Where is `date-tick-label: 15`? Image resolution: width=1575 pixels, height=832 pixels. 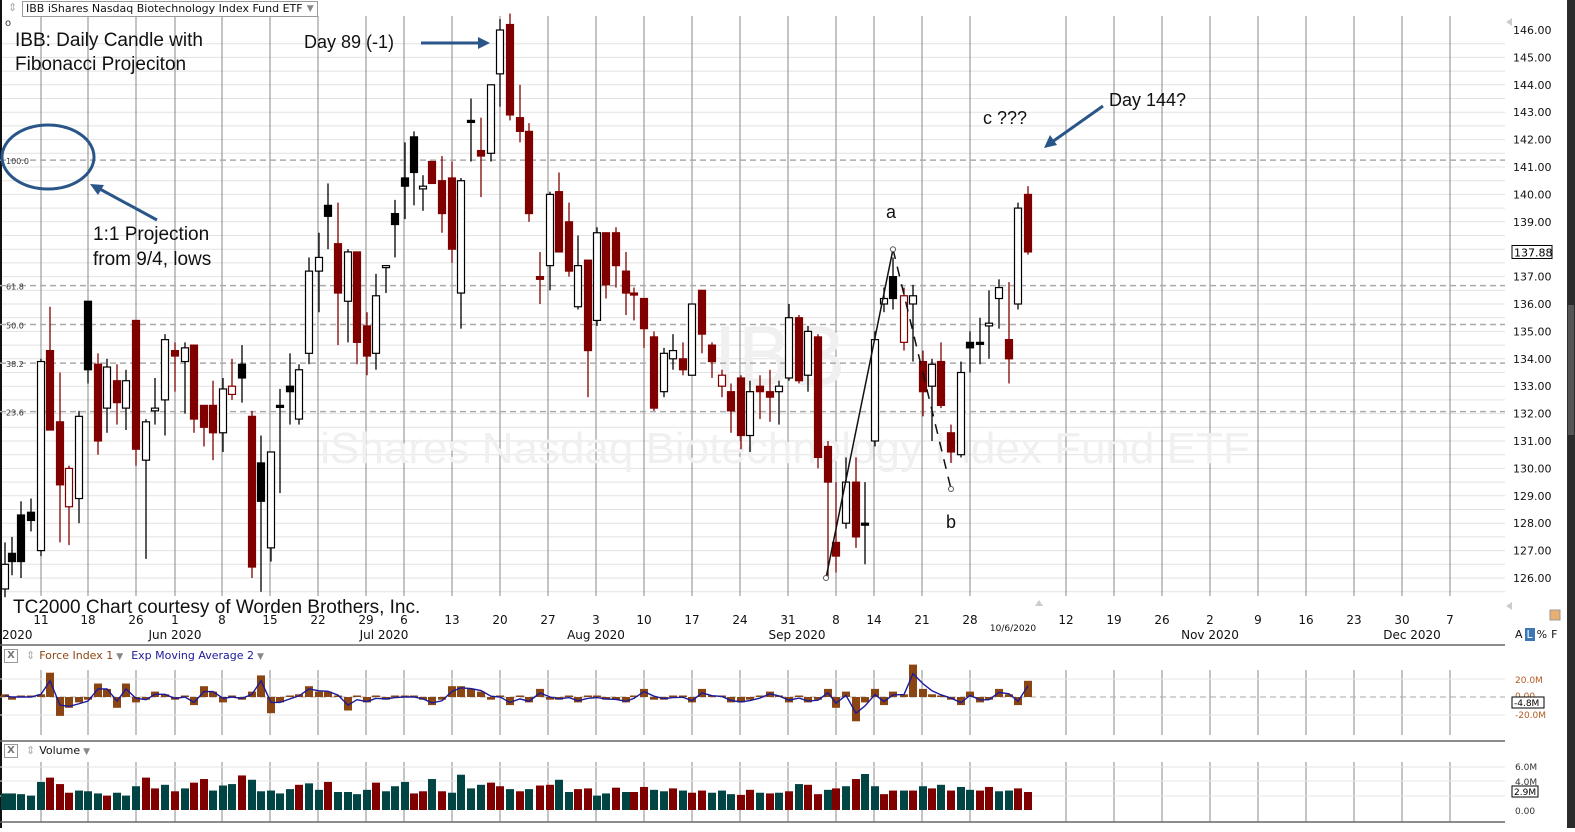 date-tick-label: 15 is located at coordinates (269, 620).